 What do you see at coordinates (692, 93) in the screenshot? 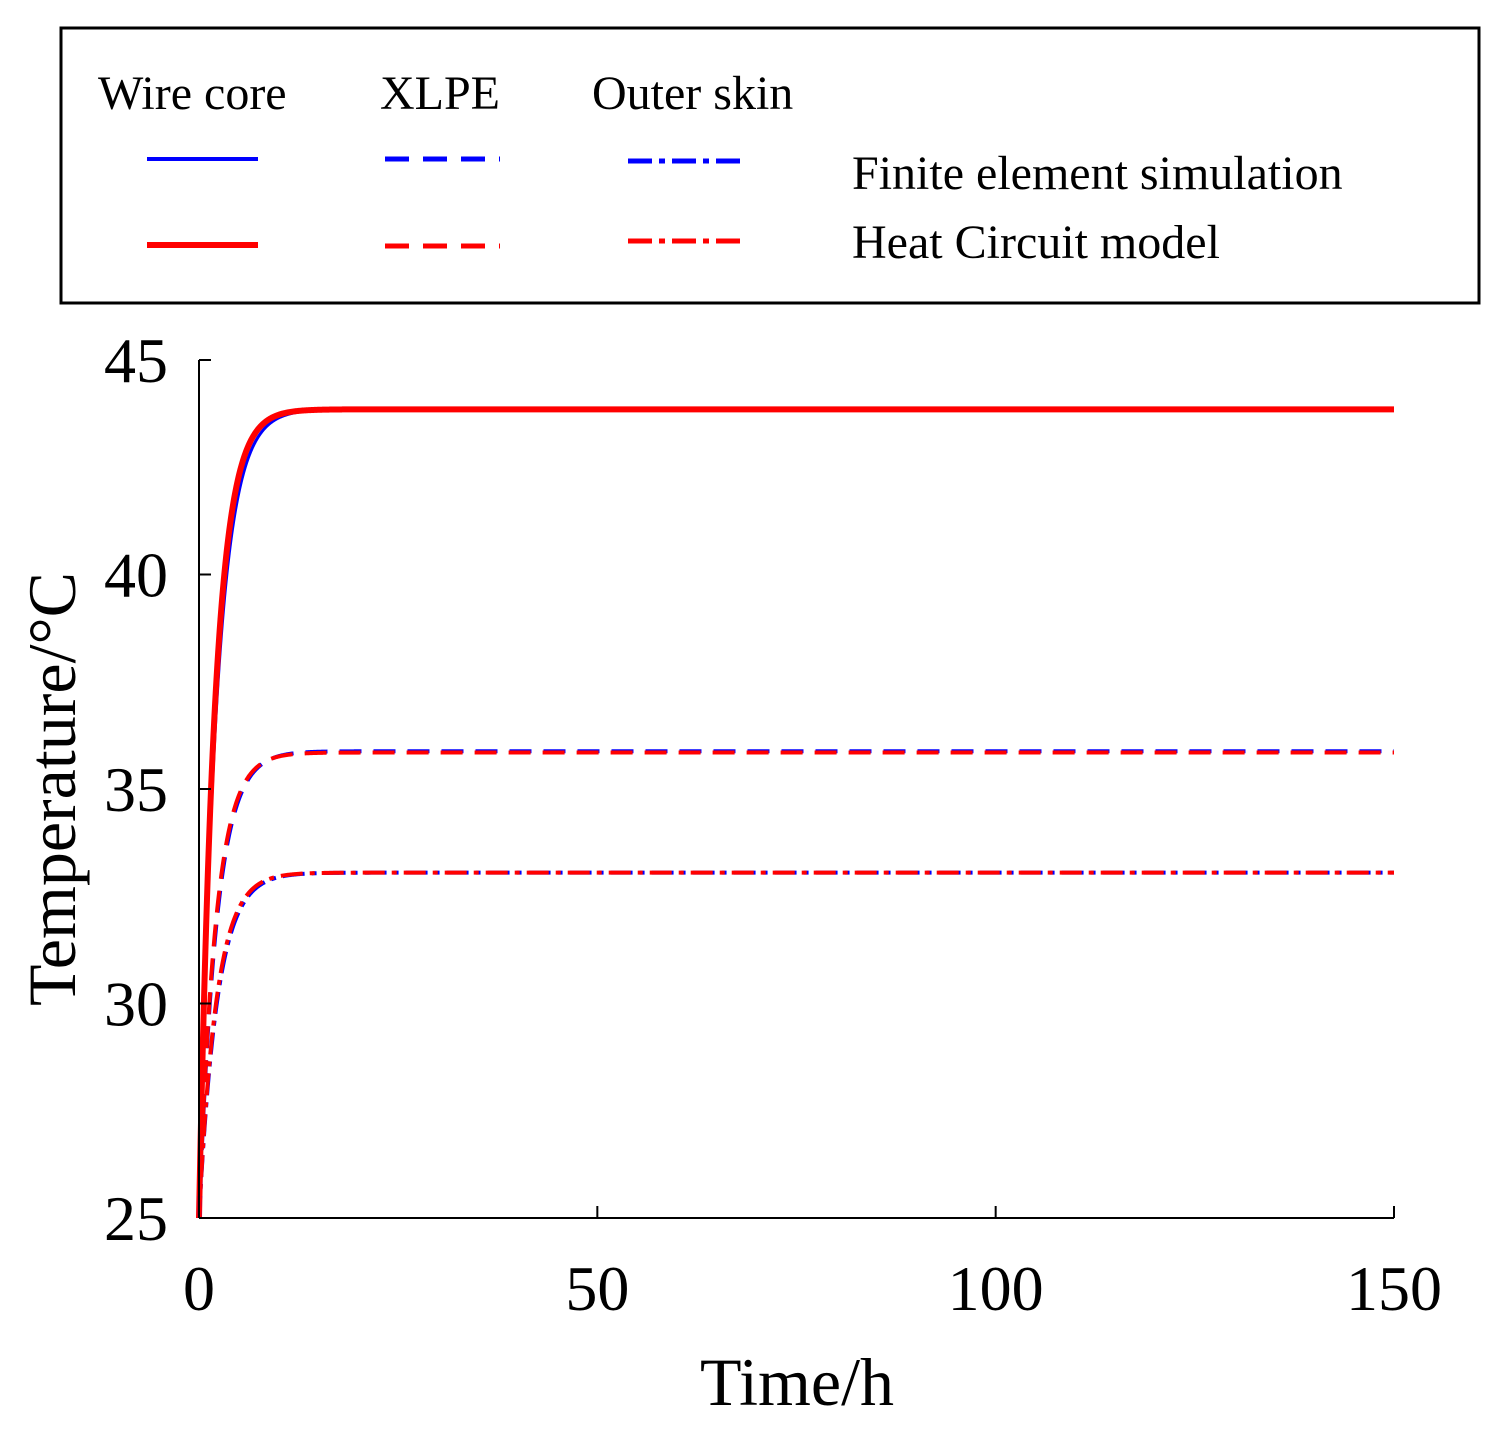
I see `legend-header-outer-skin: Outer skin` at bounding box center [692, 93].